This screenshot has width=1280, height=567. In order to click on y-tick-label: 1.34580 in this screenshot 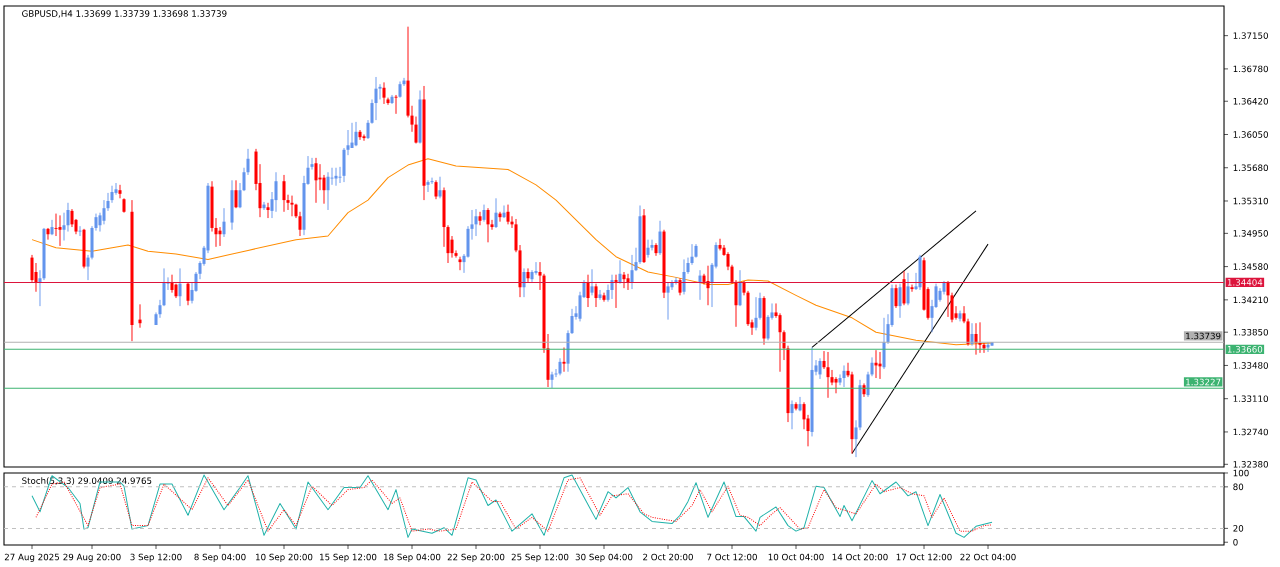, I will do `click(1250, 266)`.